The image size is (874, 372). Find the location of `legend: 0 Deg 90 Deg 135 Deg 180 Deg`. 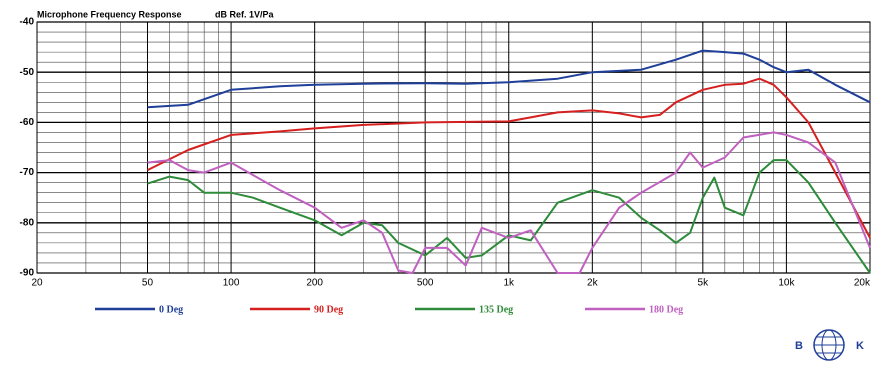

legend: 0 Deg 90 Deg 135 Deg 180 Deg is located at coordinates (389, 309).